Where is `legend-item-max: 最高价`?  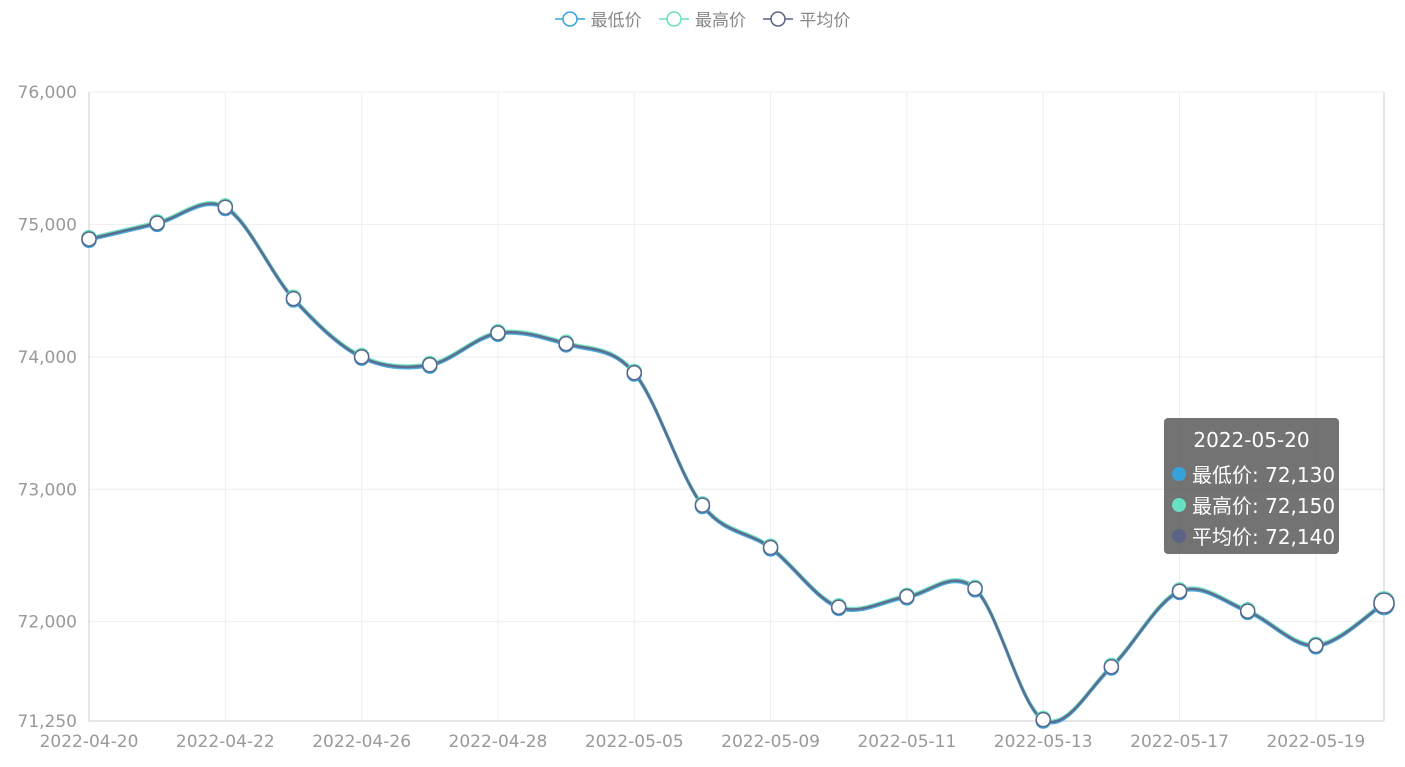
legend-item-max: 最高价 is located at coordinates (702, 18).